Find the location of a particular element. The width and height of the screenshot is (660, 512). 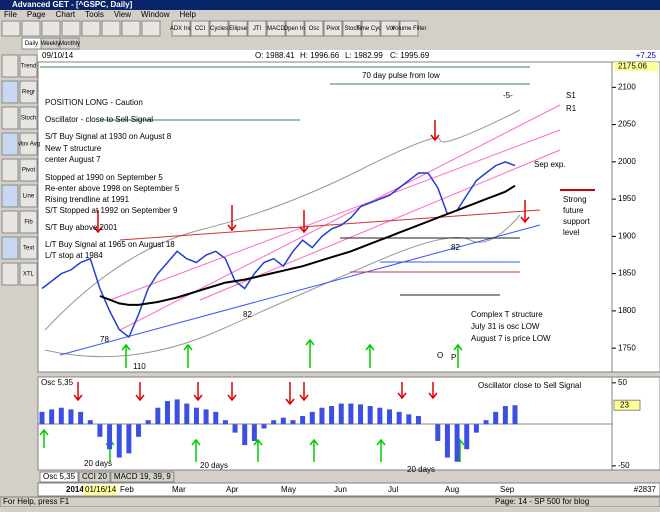

annotation: S/T Buy above 2001 is located at coordinates (81, 227).